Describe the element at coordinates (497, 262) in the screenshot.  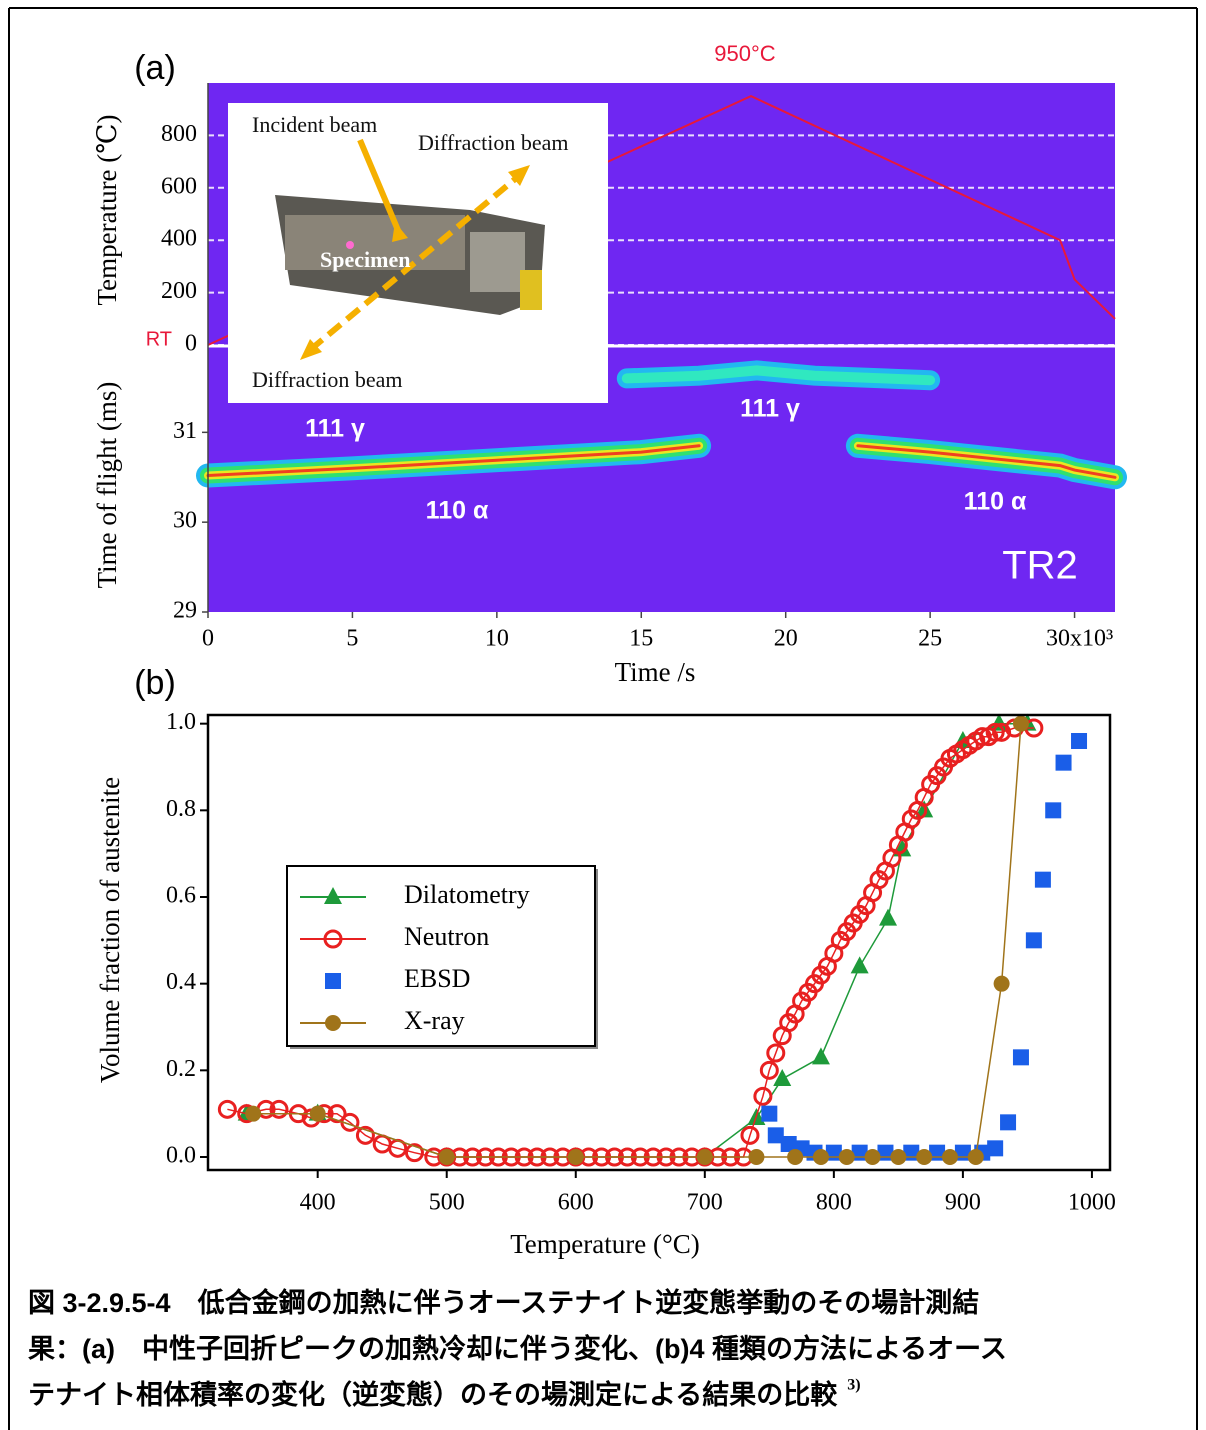
I see `inset-holder` at that location.